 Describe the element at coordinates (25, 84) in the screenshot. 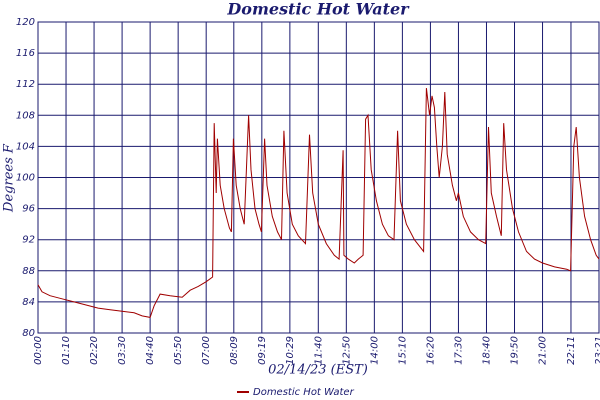

I see `y-tick-label: 112` at that location.